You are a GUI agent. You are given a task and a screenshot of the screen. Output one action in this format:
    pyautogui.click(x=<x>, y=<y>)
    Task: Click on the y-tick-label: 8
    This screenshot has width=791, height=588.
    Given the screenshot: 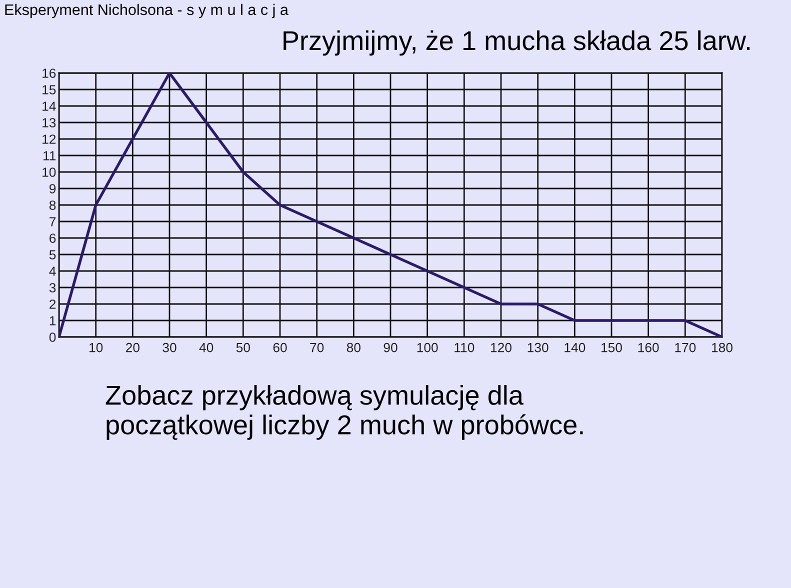 What is the action you would take?
    pyautogui.click(x=52, y=205)
    